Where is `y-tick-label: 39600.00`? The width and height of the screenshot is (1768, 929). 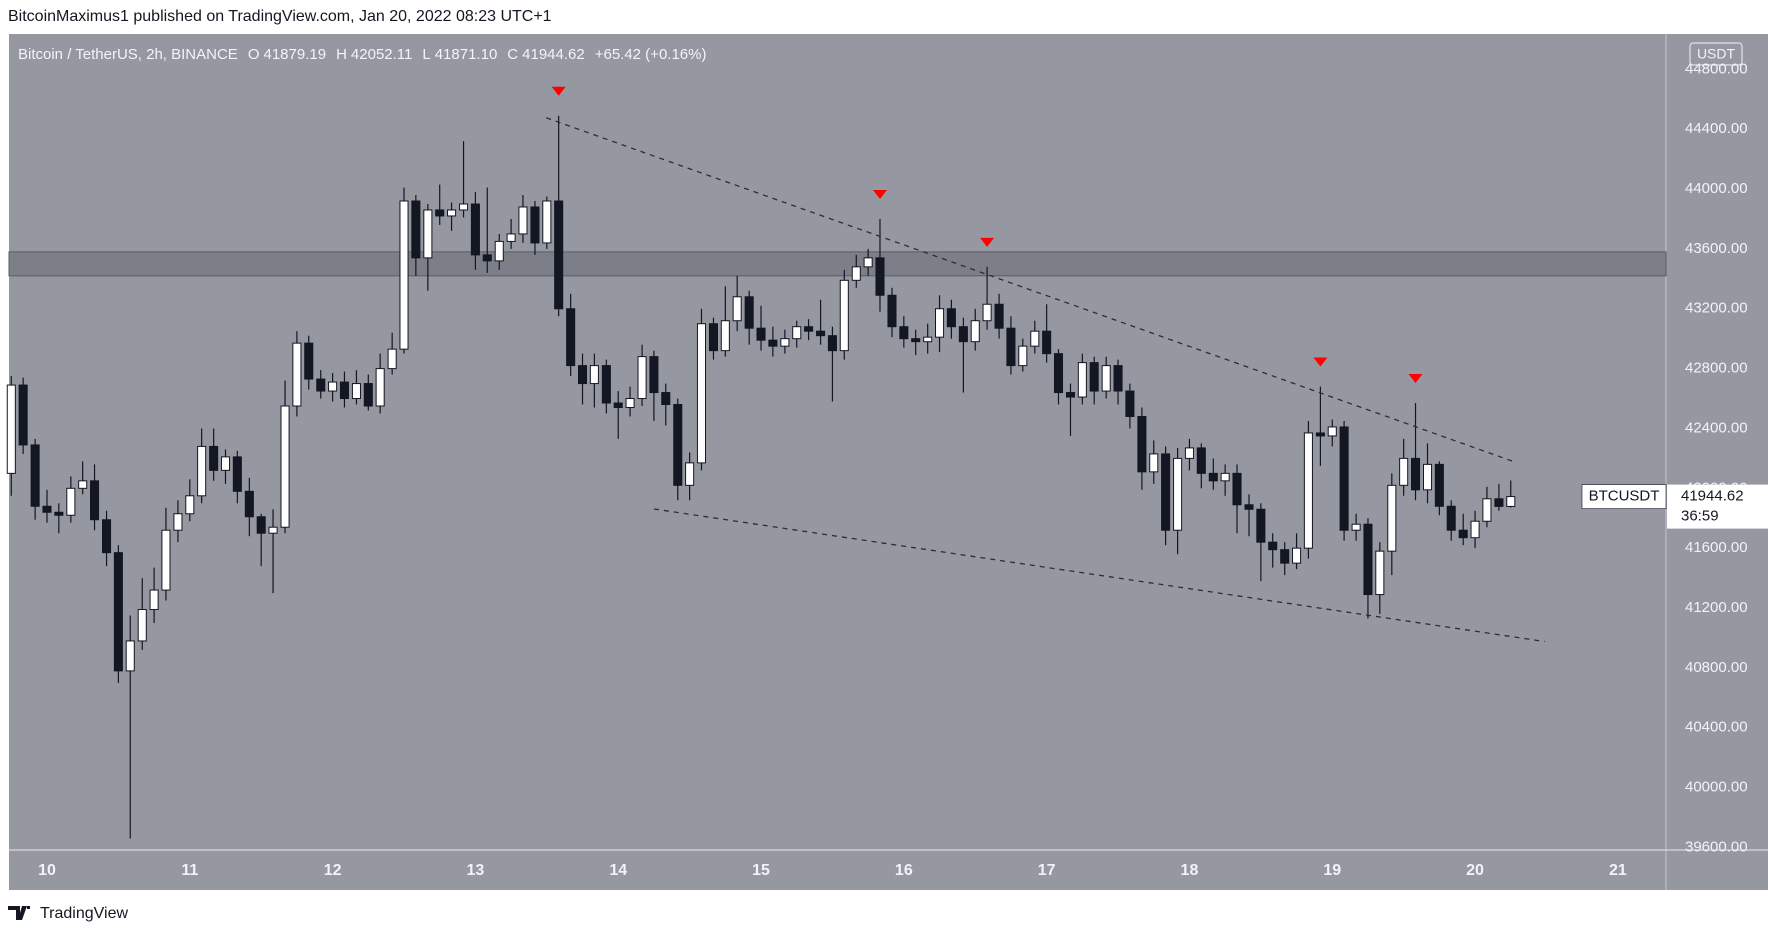
y-tick-label: 39600.00 is located at coordinates (1716, 846).